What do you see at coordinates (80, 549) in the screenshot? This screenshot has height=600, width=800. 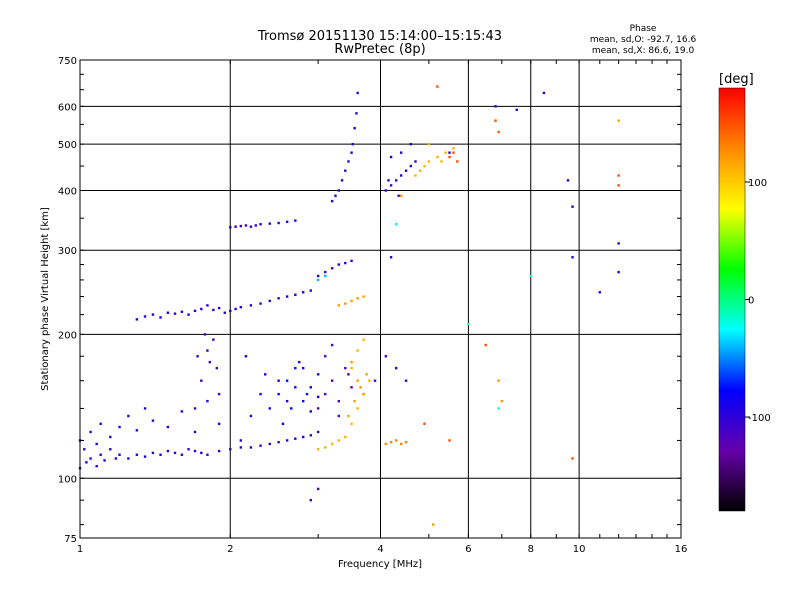 I see `x-tick-label: 1` at bounding box center [80, 549].